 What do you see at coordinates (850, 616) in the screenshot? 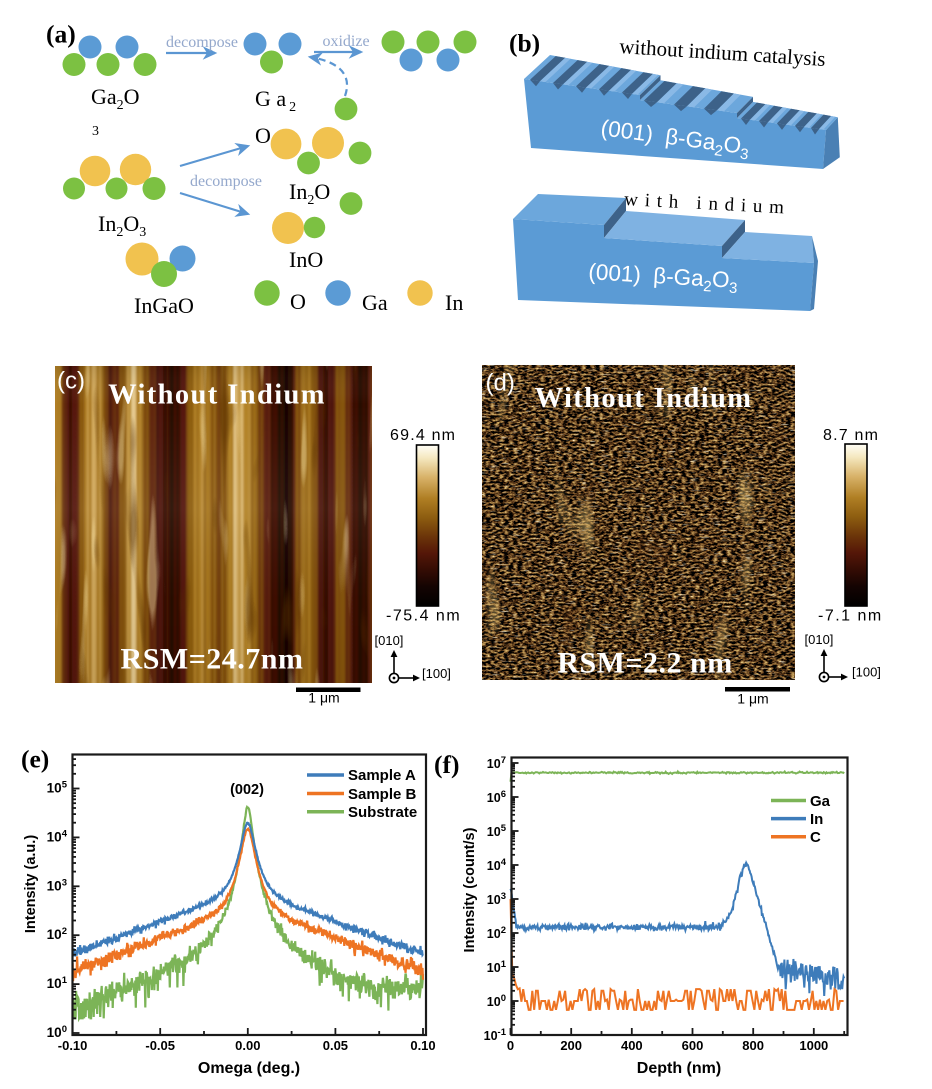
I see `svg-text: -7.1 nm` at bounding box center [850, 616].